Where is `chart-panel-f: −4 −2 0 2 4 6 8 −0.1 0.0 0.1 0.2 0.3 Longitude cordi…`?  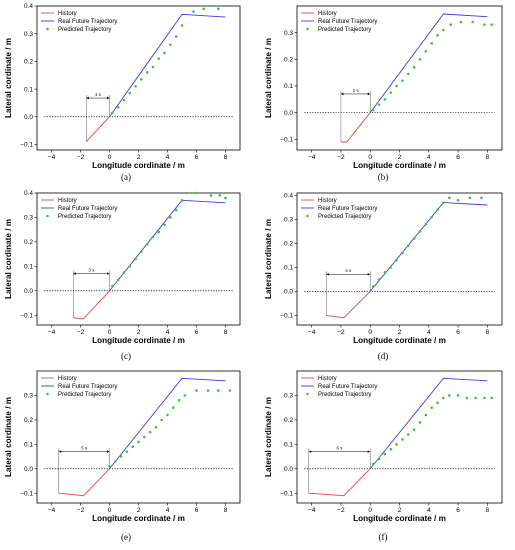 chart-panel-f: −4 −2 0 2 4 6 8 −0.1 0.0 0.1 0.2 0.3 Longitude cordi… is located at coordinates (383, 456).